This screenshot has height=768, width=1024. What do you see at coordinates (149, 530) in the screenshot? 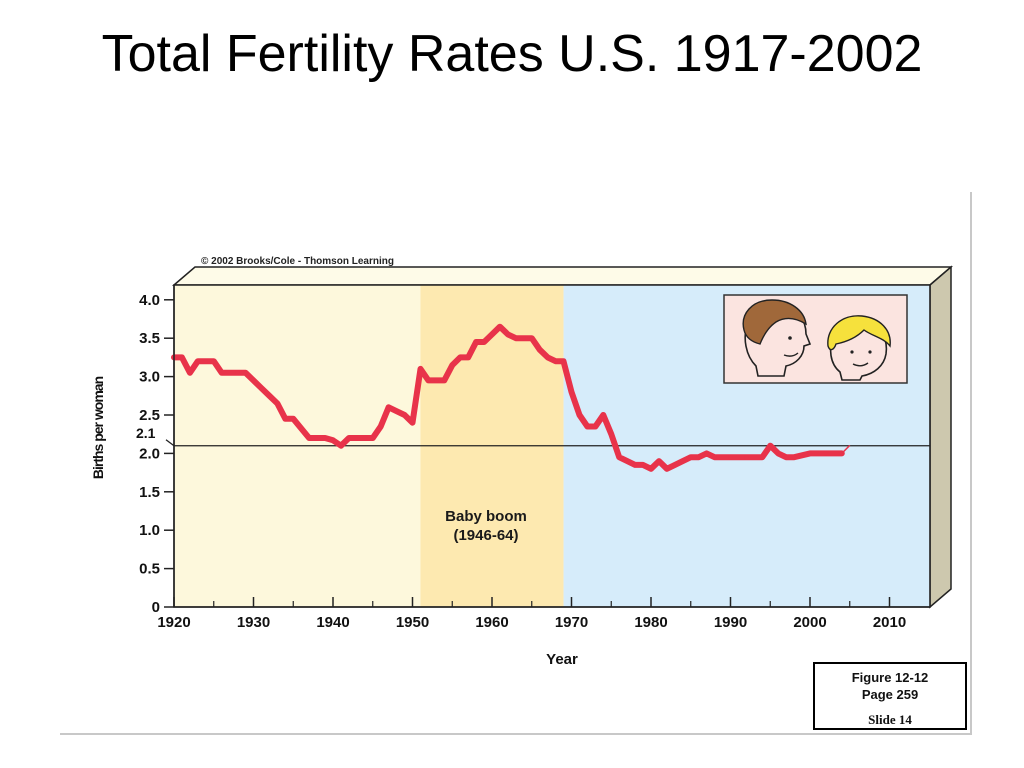
I see `y-tick-label: 1.0` at bounding box center [149, 530].